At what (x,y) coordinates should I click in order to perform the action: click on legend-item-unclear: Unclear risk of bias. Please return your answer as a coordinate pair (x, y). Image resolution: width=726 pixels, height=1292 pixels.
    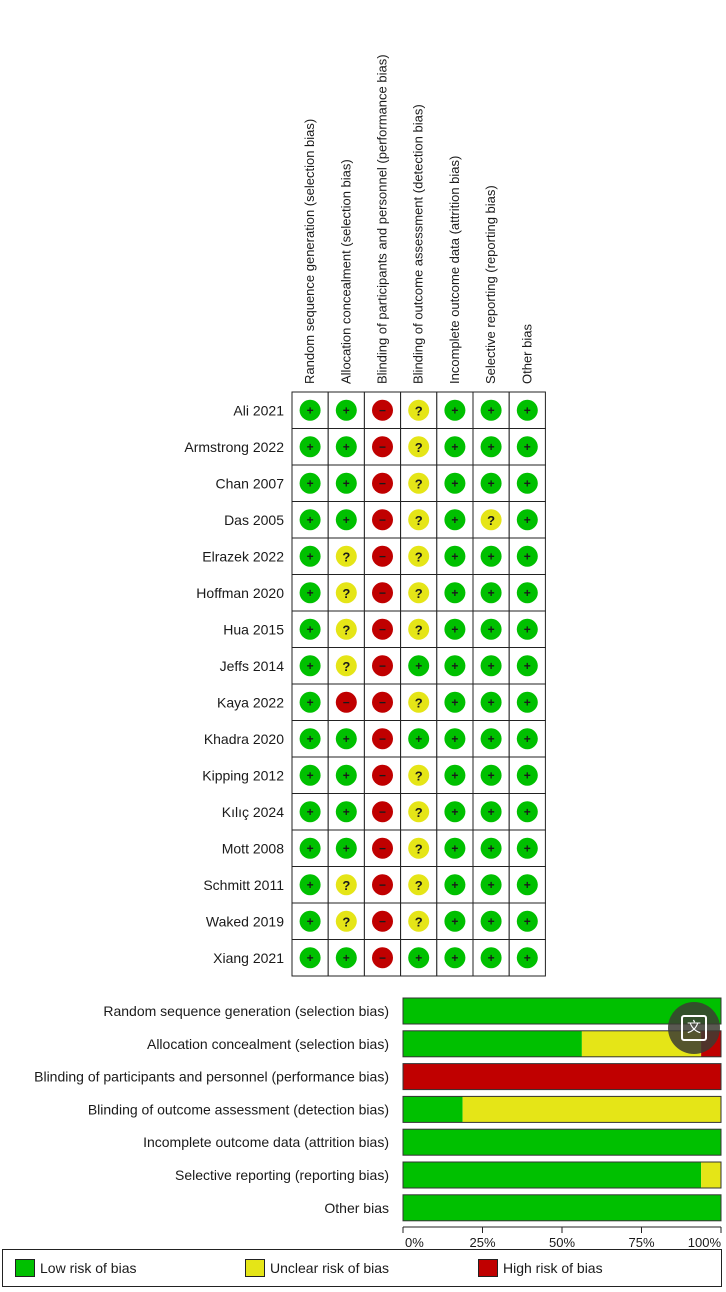
    Looking at the image, I should click on (317, 1268).